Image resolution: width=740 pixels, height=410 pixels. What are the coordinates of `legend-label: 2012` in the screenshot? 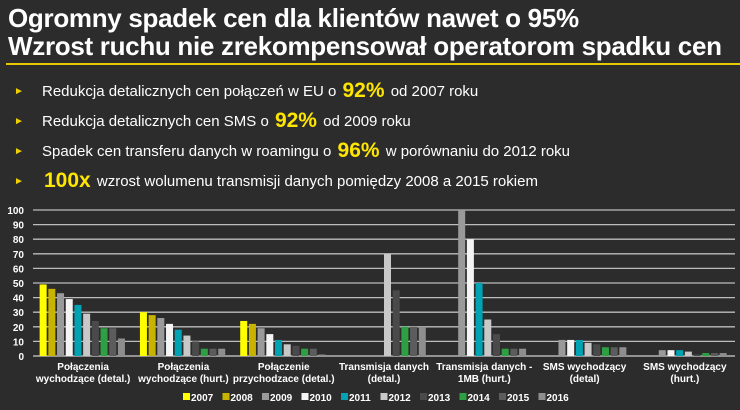 It's located at (400, 398).